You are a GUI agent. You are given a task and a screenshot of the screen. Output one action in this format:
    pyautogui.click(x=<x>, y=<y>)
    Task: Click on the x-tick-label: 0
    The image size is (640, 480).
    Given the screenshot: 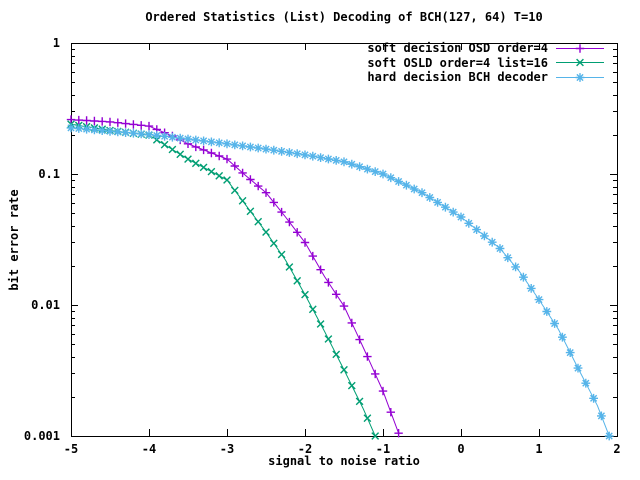 What is the action you would take?
    pyautogui.click(x=460, y=449)
    